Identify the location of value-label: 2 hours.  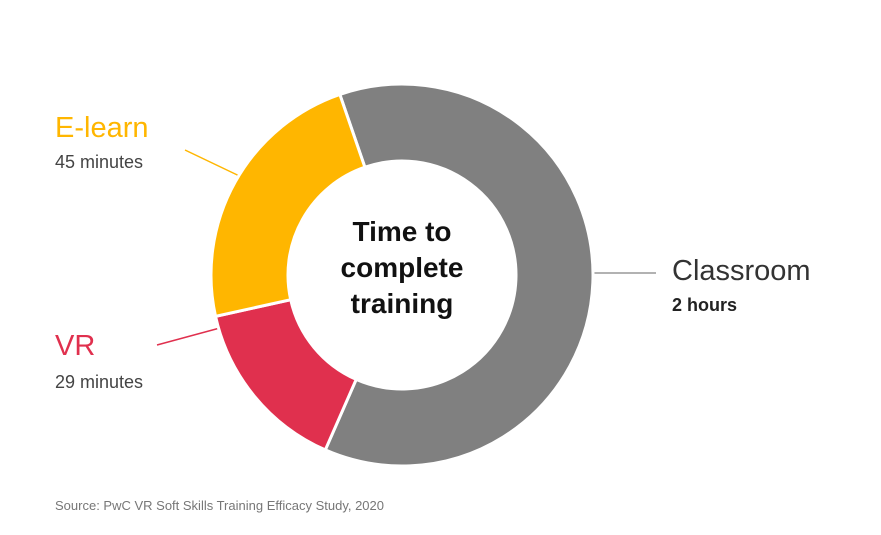
(705, 305).